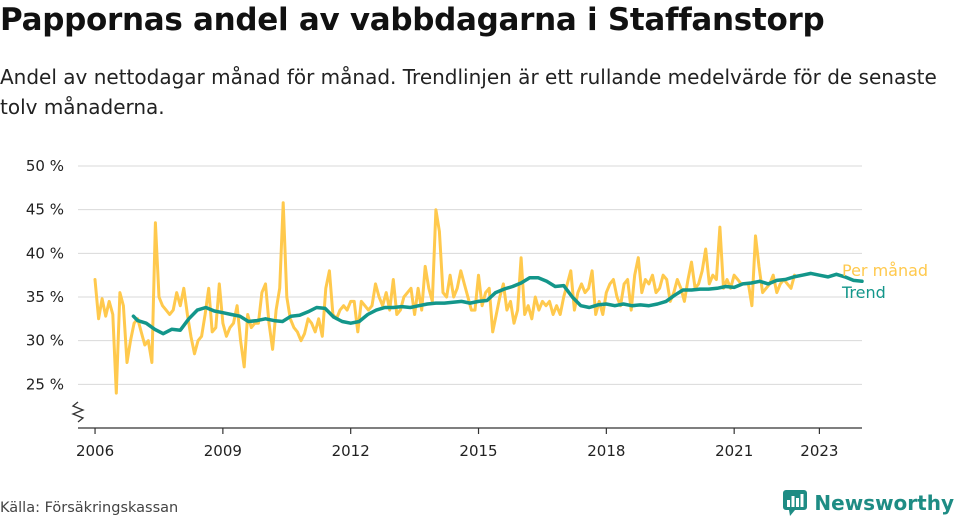 The width and height of the screenshot is (960, 520). I want to click on series-line-trend, so click(497, 303).